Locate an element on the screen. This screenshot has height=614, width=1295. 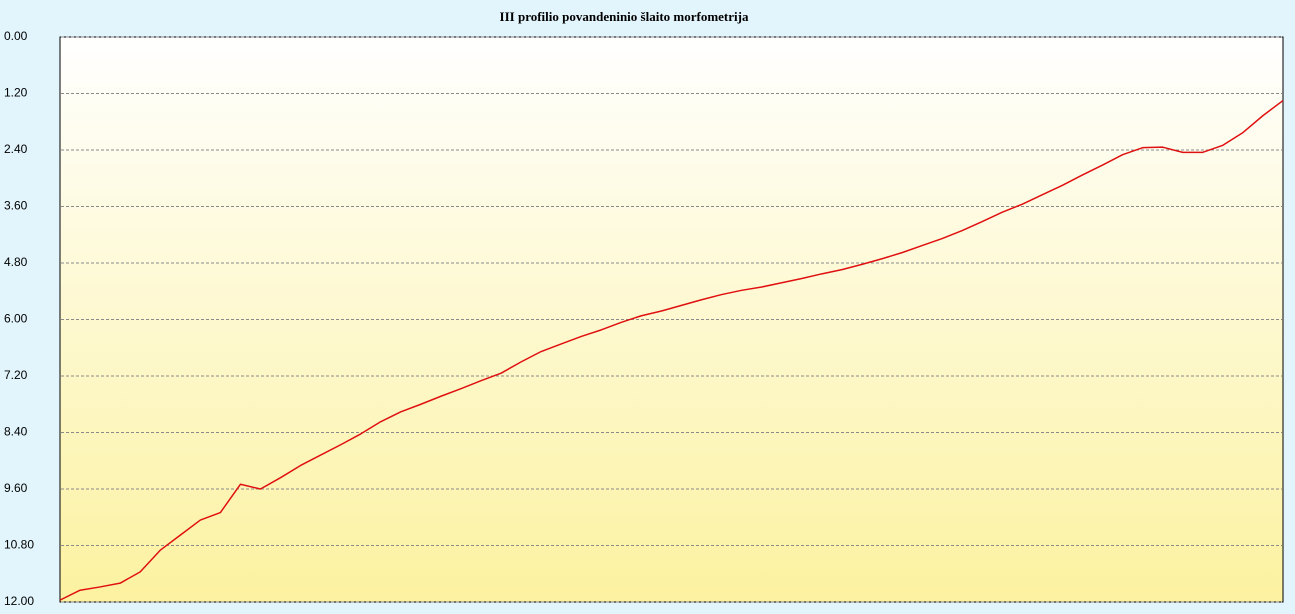
y-tick-label: 4.80 is located at coordinates (16, 262).